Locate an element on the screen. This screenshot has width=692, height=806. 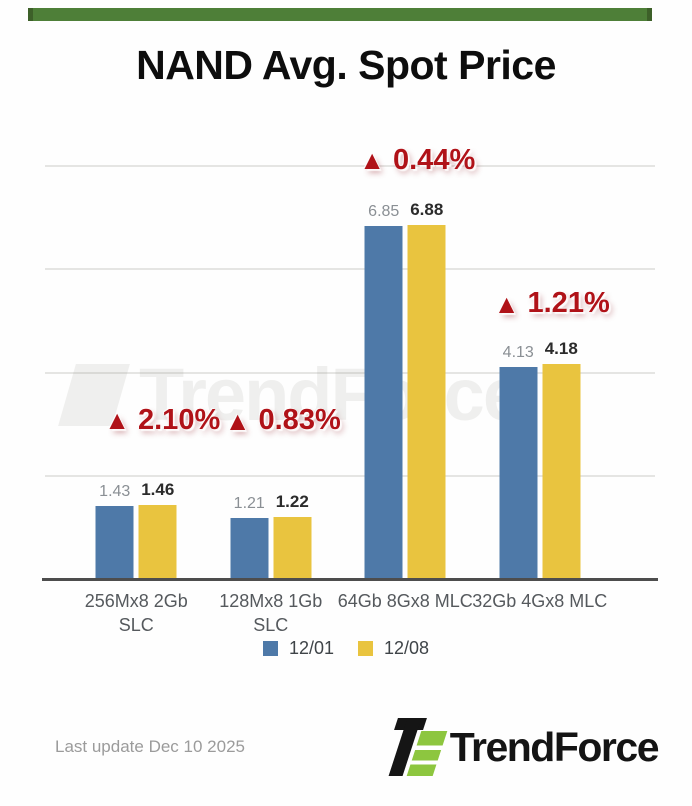
brand-name: TrendForce is located at coordinates (554, 746).